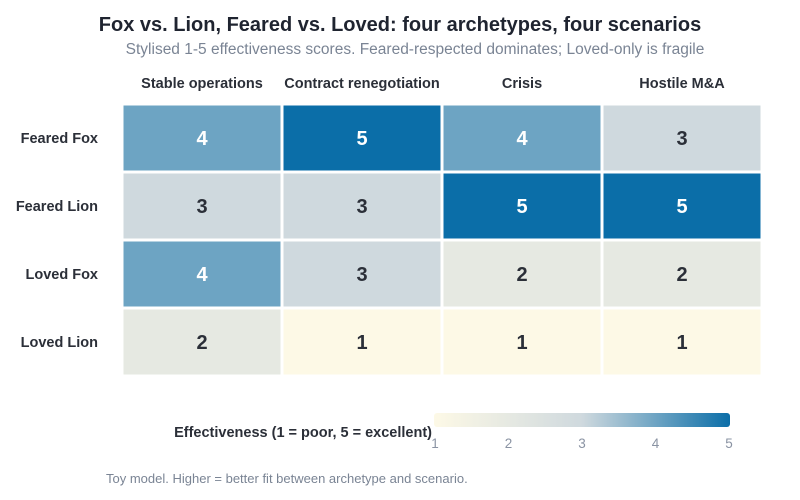 This screenshot has height=500, width=800. Describe the element at coordinates (202, 84) in the screenshot. I see `column-header: Stable operations` at that location.